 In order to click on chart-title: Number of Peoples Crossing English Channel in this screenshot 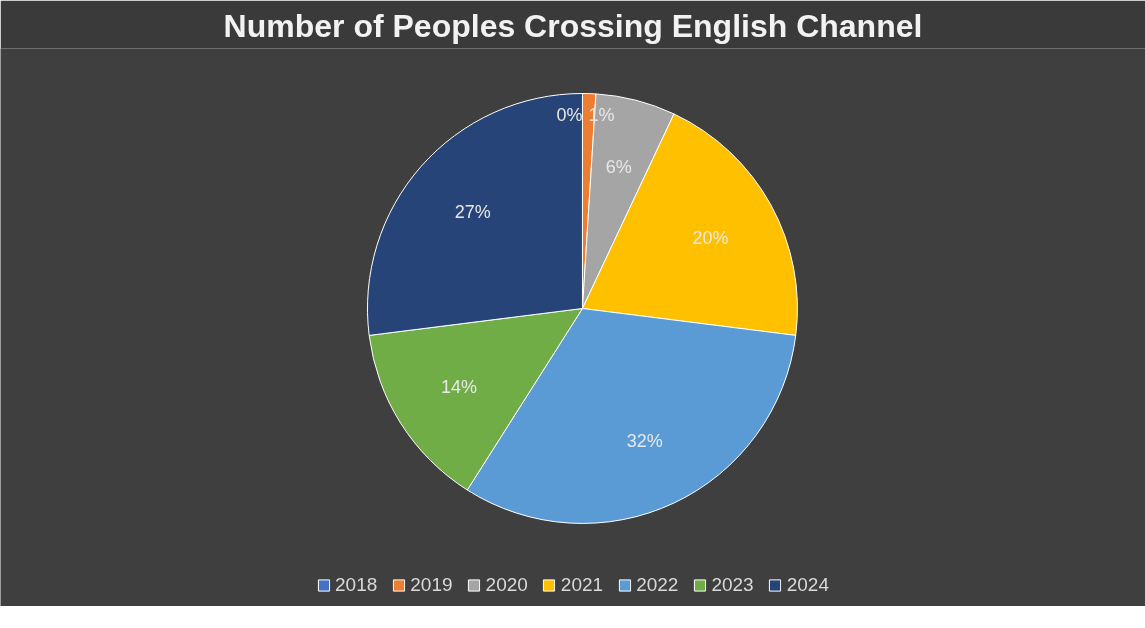, I will do `click(573, 25)`.